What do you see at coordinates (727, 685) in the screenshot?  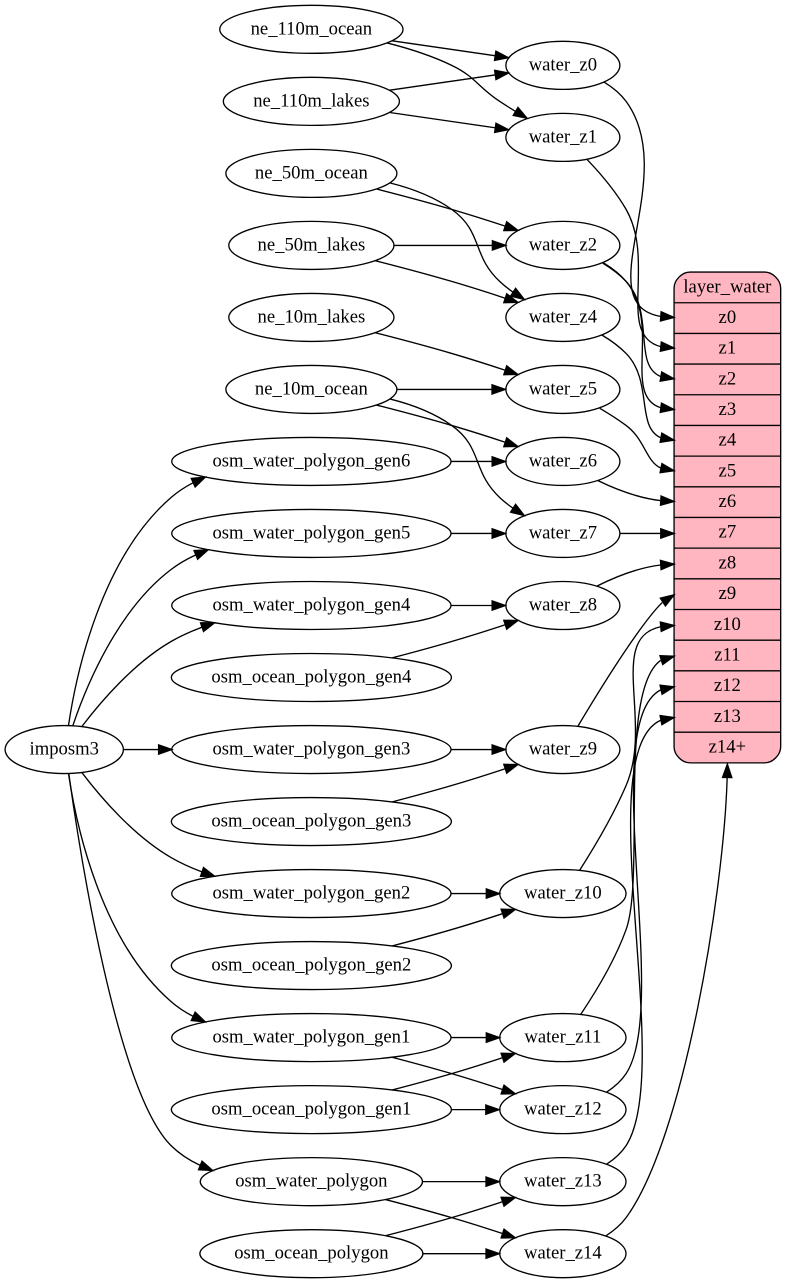 I see `svg-text: z12` at bounding box center [727, 685].